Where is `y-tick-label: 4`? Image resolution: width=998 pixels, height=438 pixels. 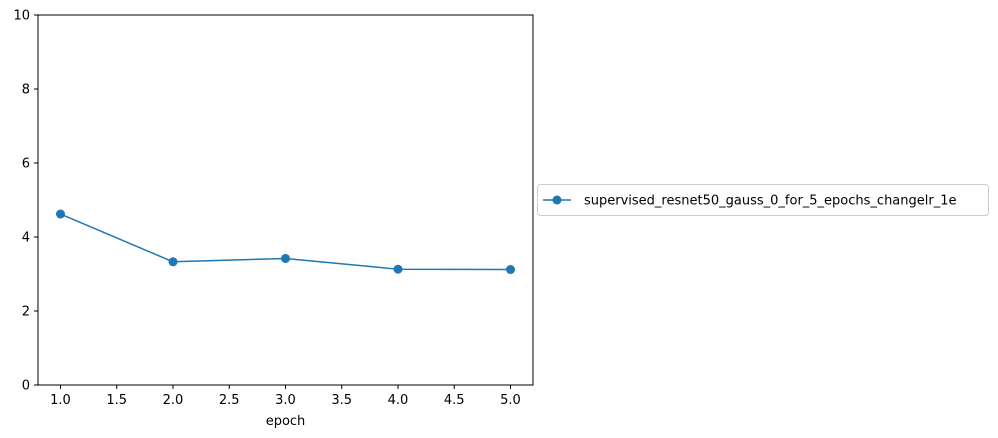 y-tick-label: 4 is located at coordinates (26, 238).